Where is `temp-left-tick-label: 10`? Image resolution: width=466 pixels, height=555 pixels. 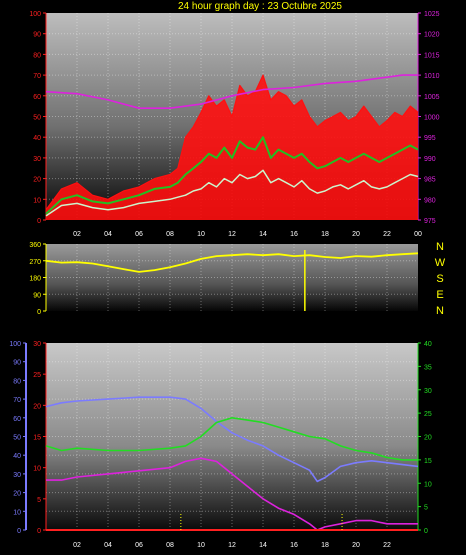
temp-left-tick-label: 10 is located at coordinates (37, 469).